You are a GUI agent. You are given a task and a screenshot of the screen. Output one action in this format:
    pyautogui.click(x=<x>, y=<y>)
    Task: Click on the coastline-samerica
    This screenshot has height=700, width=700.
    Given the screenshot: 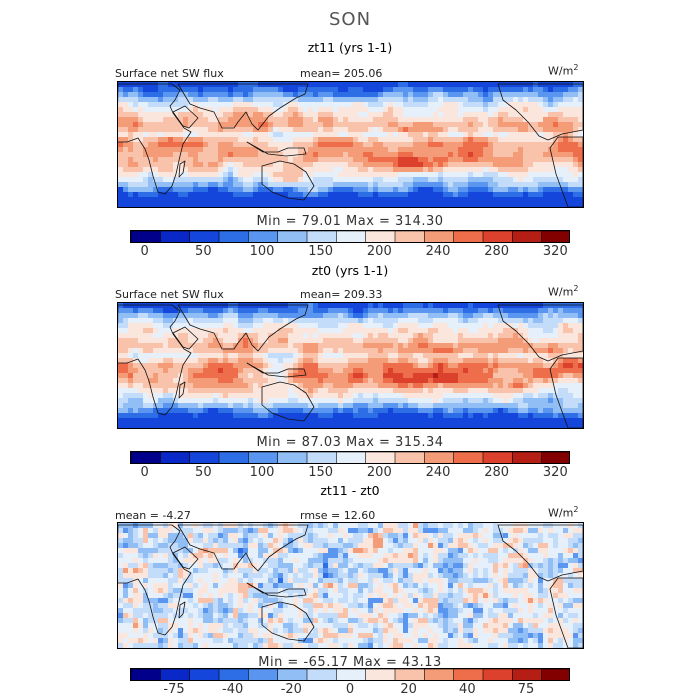 What is the action you would take?
    pyautogui.click(x=566, y=171)
    